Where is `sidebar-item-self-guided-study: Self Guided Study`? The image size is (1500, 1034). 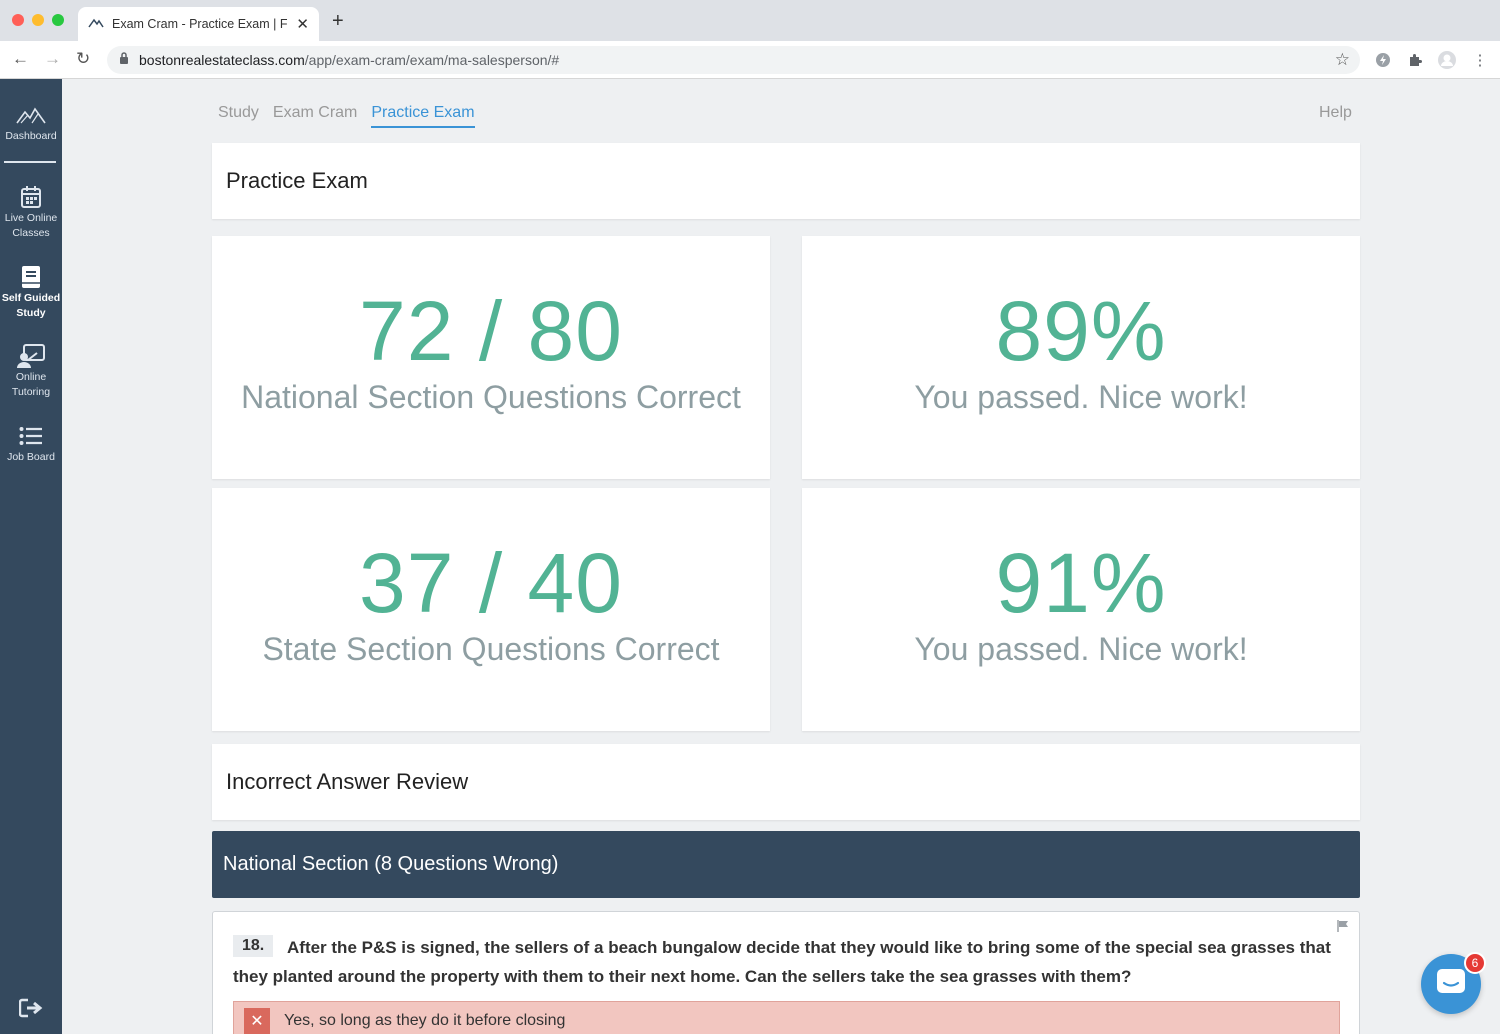 sidebar-item-self-guided-study: Self Guided Study is located at coordinates (31, 292).